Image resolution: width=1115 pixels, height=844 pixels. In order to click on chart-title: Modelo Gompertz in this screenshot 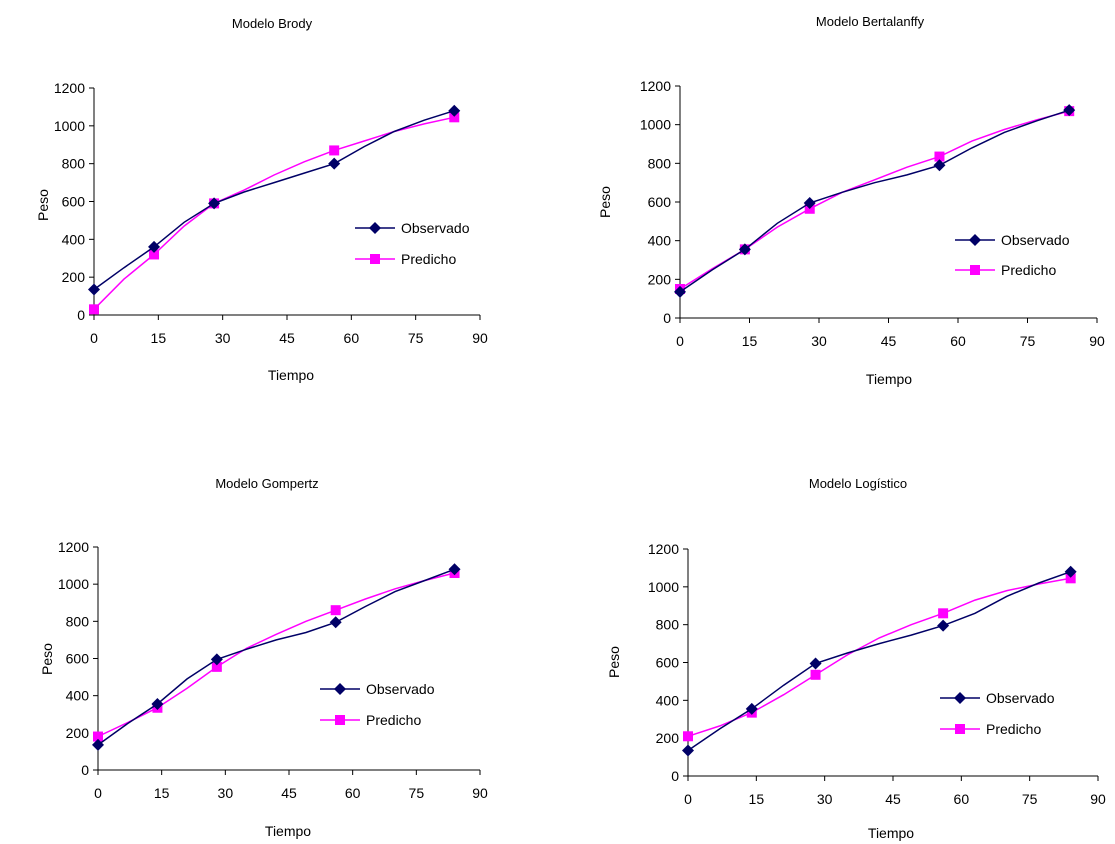, I will do `click(266, 483)`.